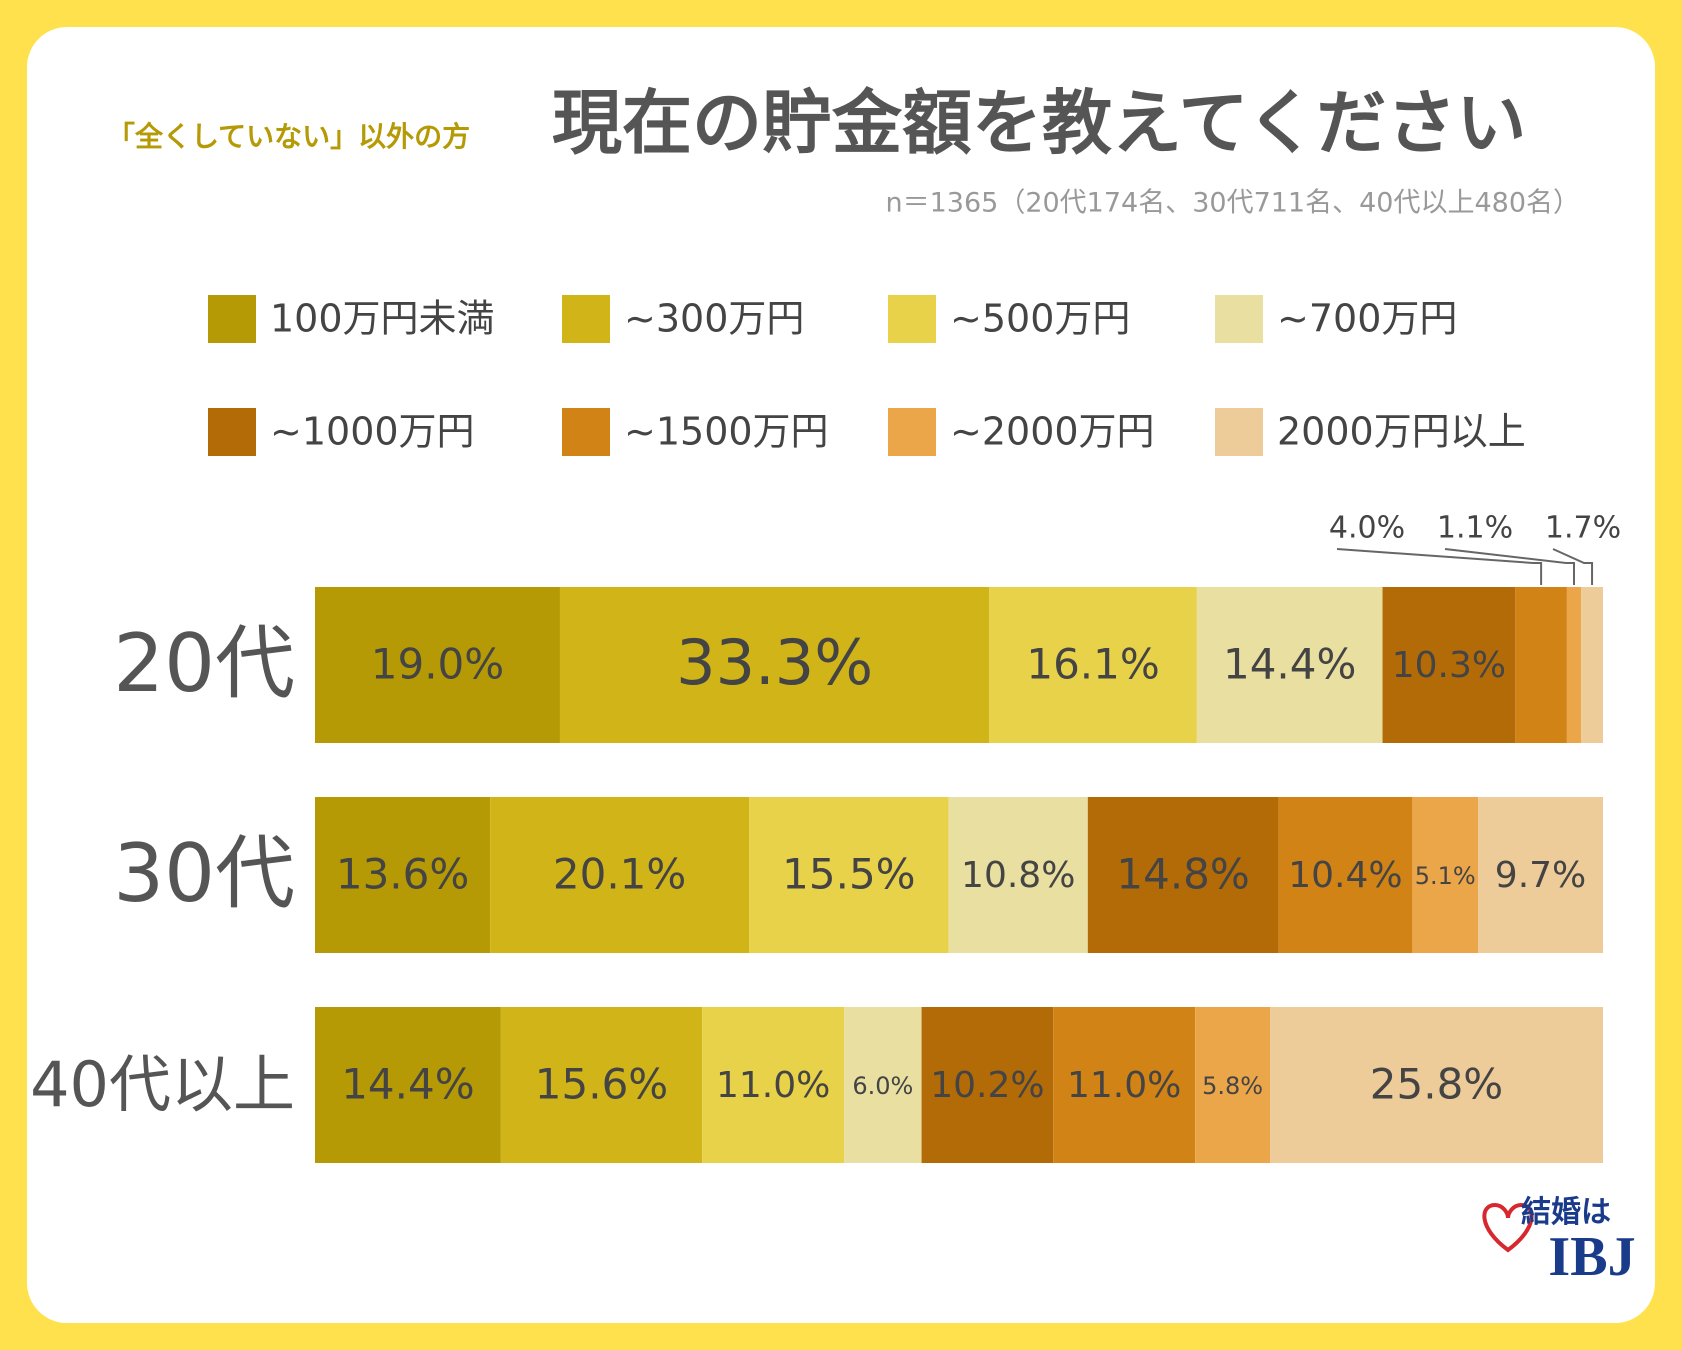 The width and height of the screenshot is (1682, 1350). I want to click on value-label: 14.8%, so click(1182, 874).